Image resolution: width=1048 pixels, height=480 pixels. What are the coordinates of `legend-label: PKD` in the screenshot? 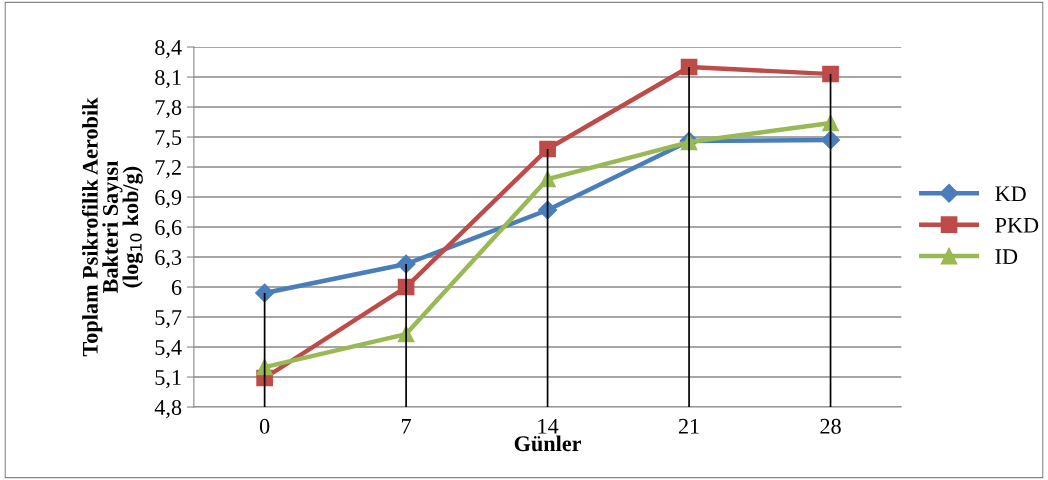 It's located at (1017, 225).